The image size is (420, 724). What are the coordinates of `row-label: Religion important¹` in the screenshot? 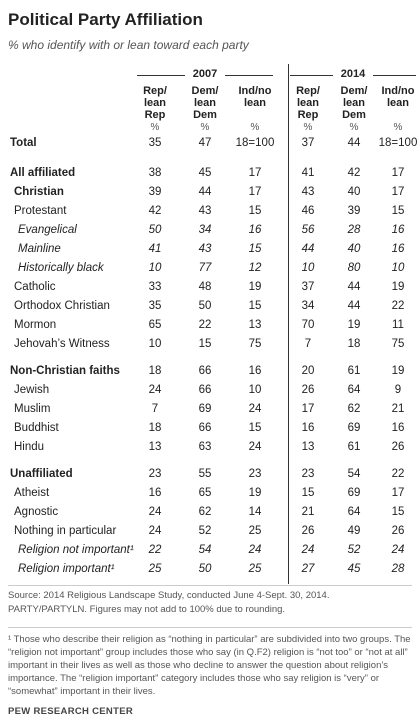 It's located at (66, 569).